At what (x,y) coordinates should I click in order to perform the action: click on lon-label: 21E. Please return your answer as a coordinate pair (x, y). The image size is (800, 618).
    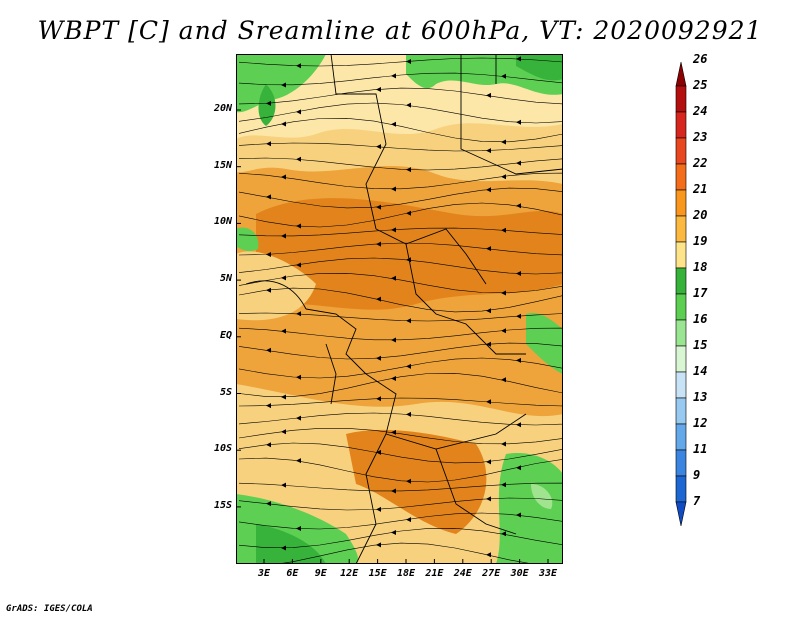
    Looking at the image, I should click on (434, 573).